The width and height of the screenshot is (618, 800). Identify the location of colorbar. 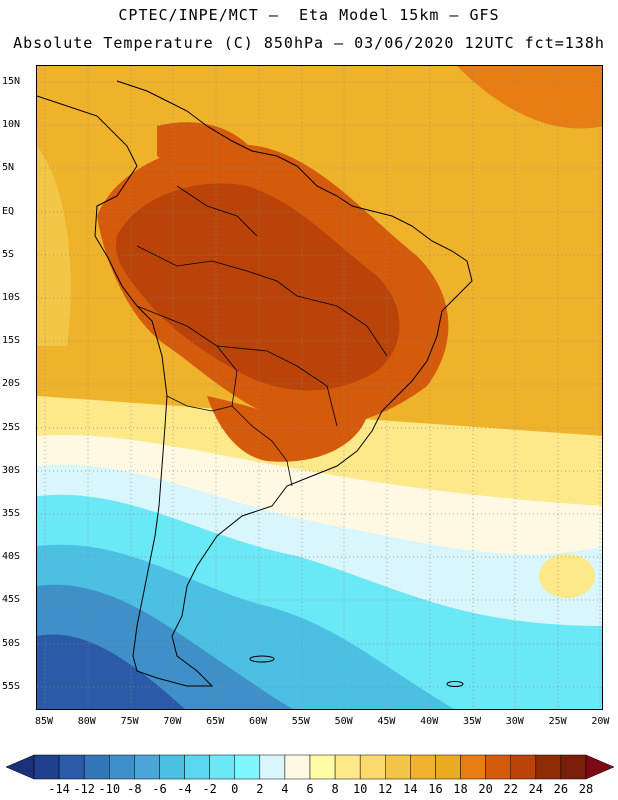
(310, 767).